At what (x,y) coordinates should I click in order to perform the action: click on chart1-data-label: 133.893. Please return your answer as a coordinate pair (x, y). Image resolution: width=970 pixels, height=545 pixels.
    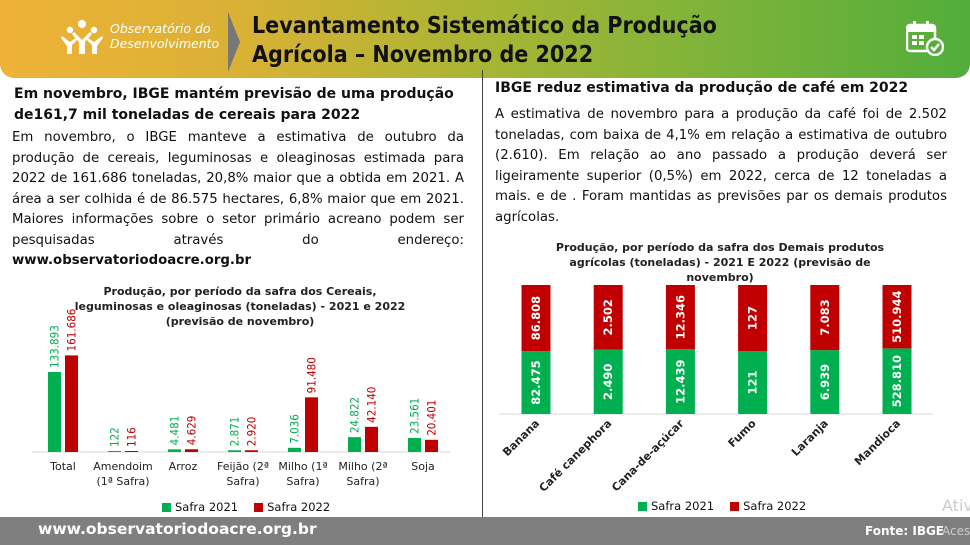
    Looking at the image, I should click on (55, 346).